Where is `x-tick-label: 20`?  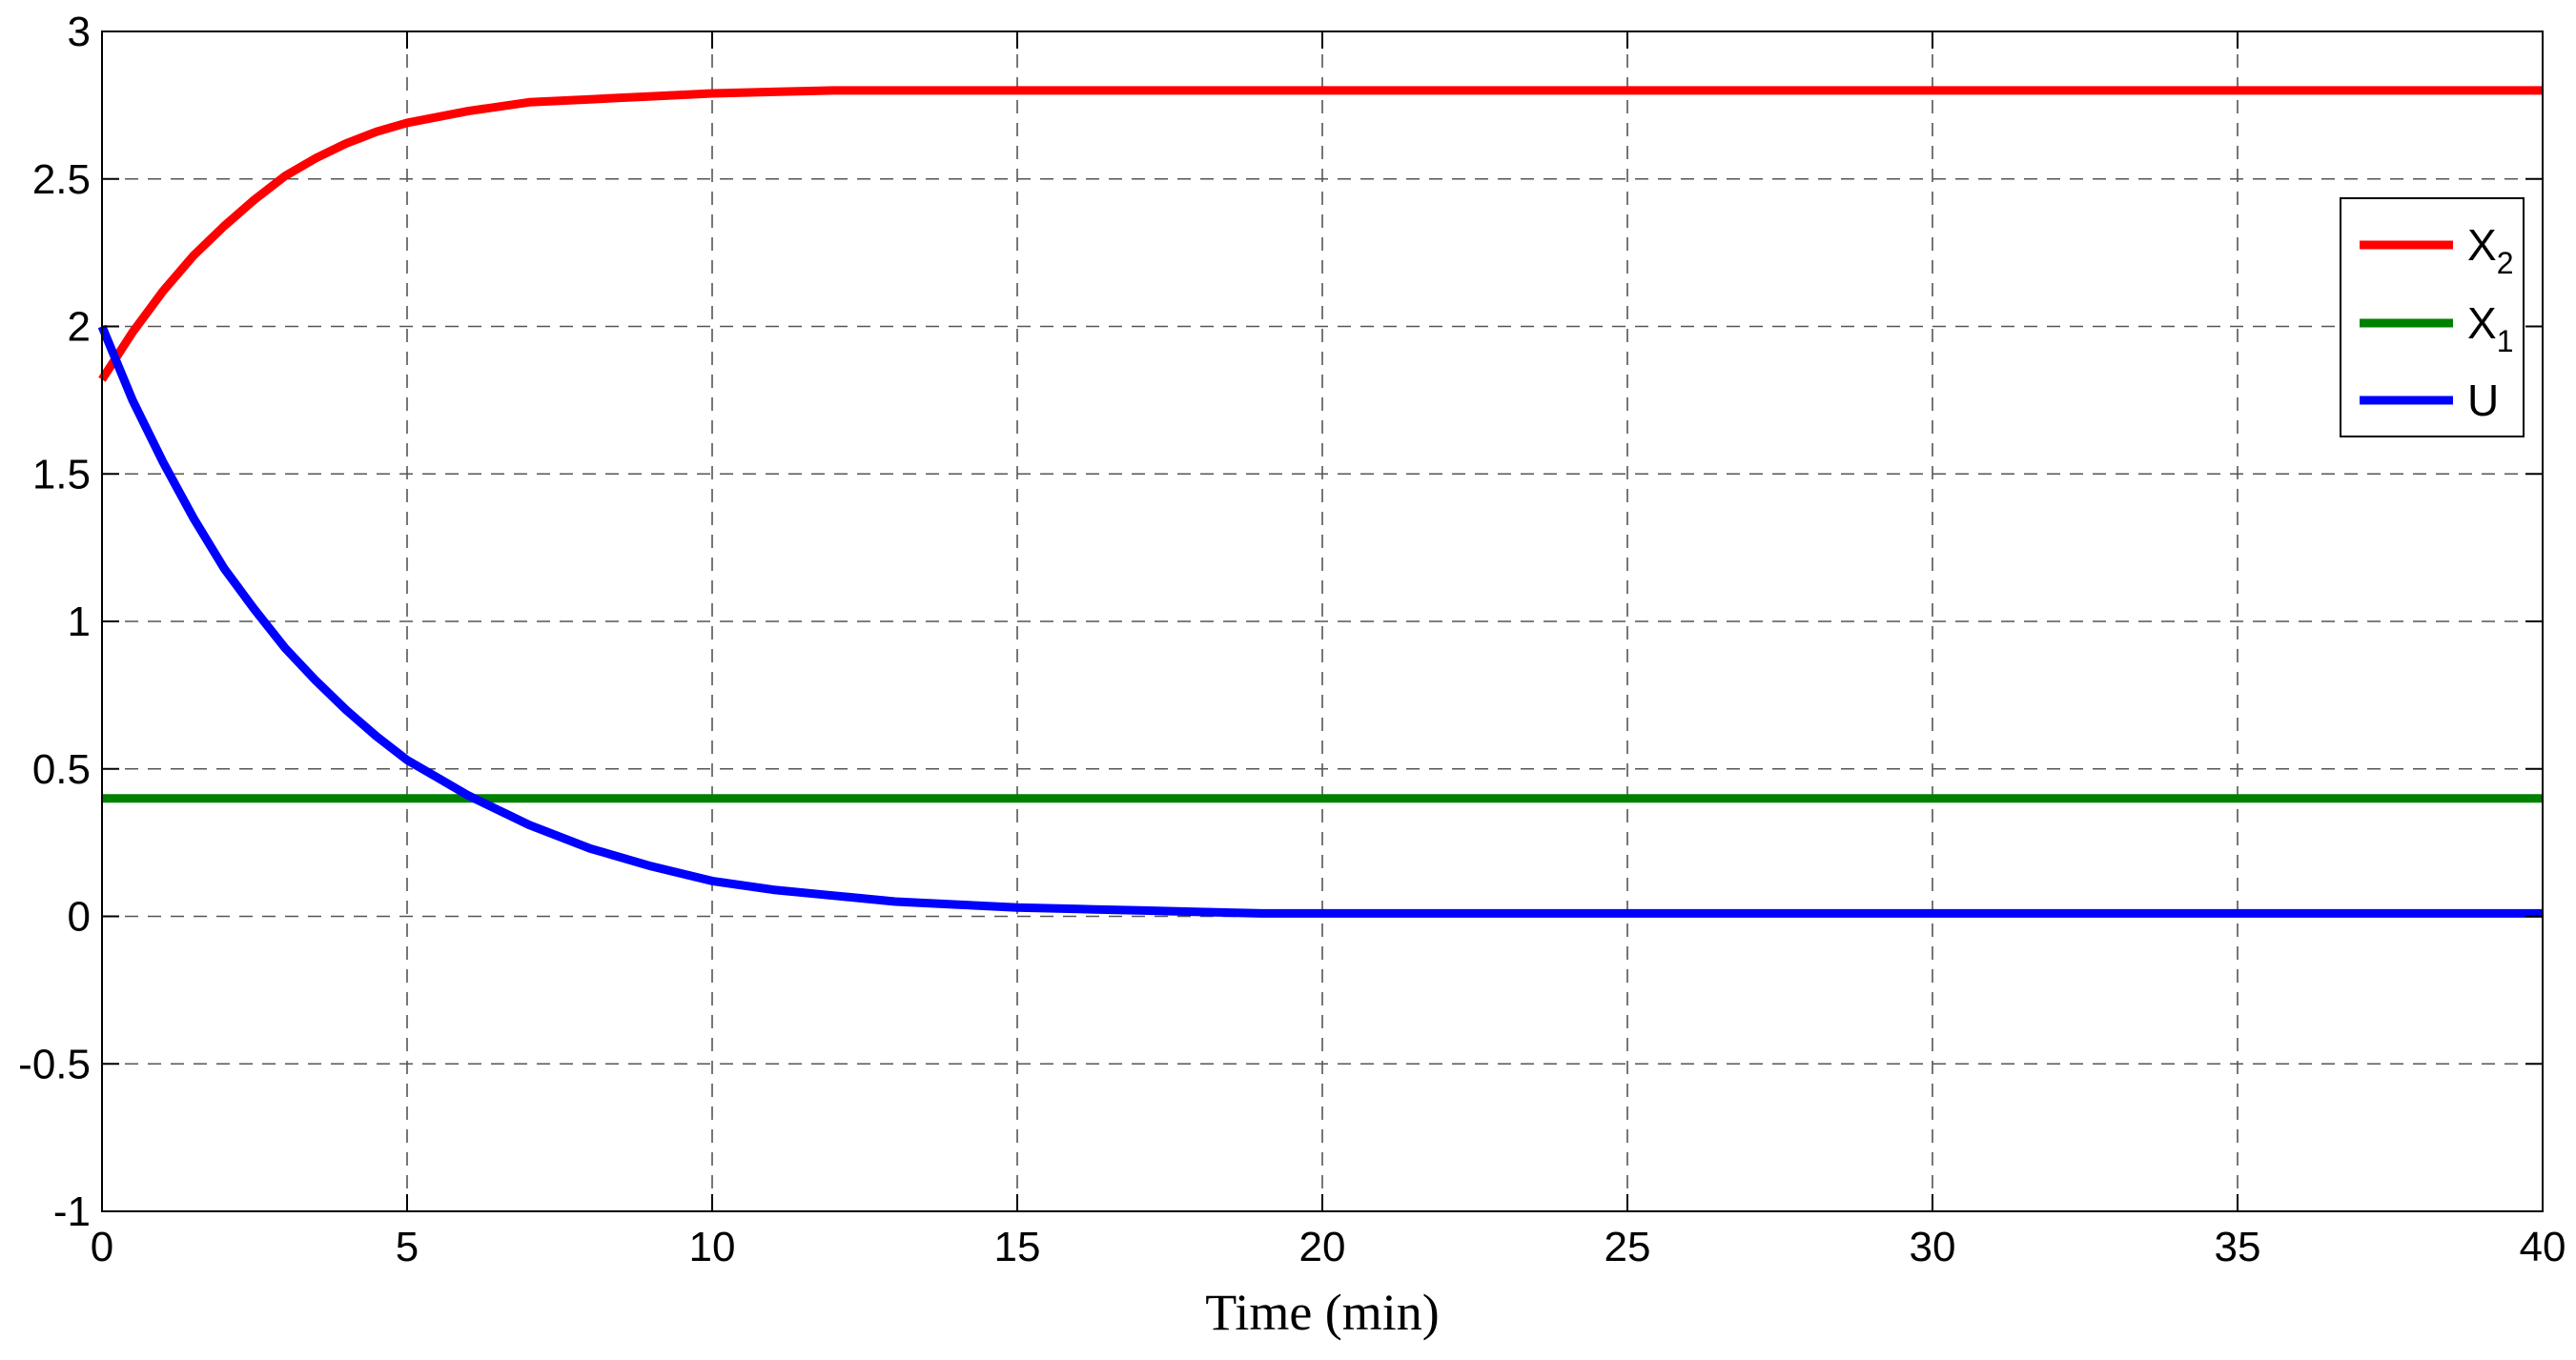 x-tick-label: 20 is located at coordinates (1323, 1247).